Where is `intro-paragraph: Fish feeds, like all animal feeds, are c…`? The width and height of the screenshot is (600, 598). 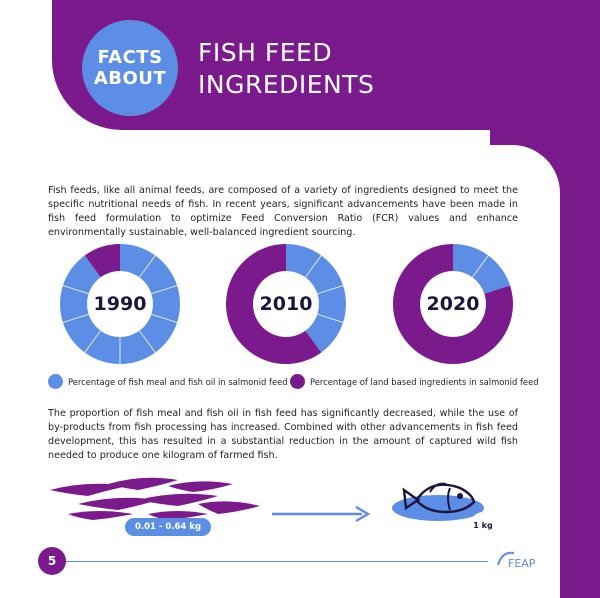 intro-paragraph: Fish feeds, like all animal feeds, are c… is located at coordinates (283, 211).